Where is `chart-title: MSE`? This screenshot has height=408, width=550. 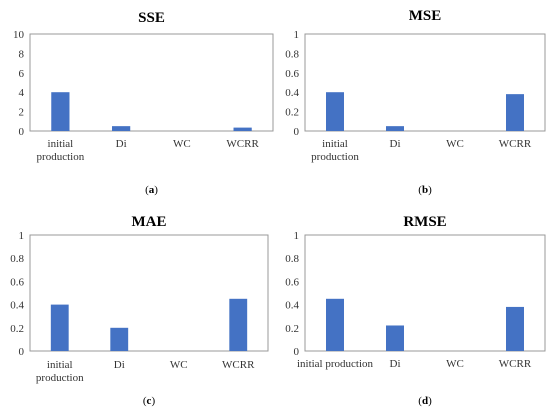
chart-title: MSE is located at coordinates (425, 16).